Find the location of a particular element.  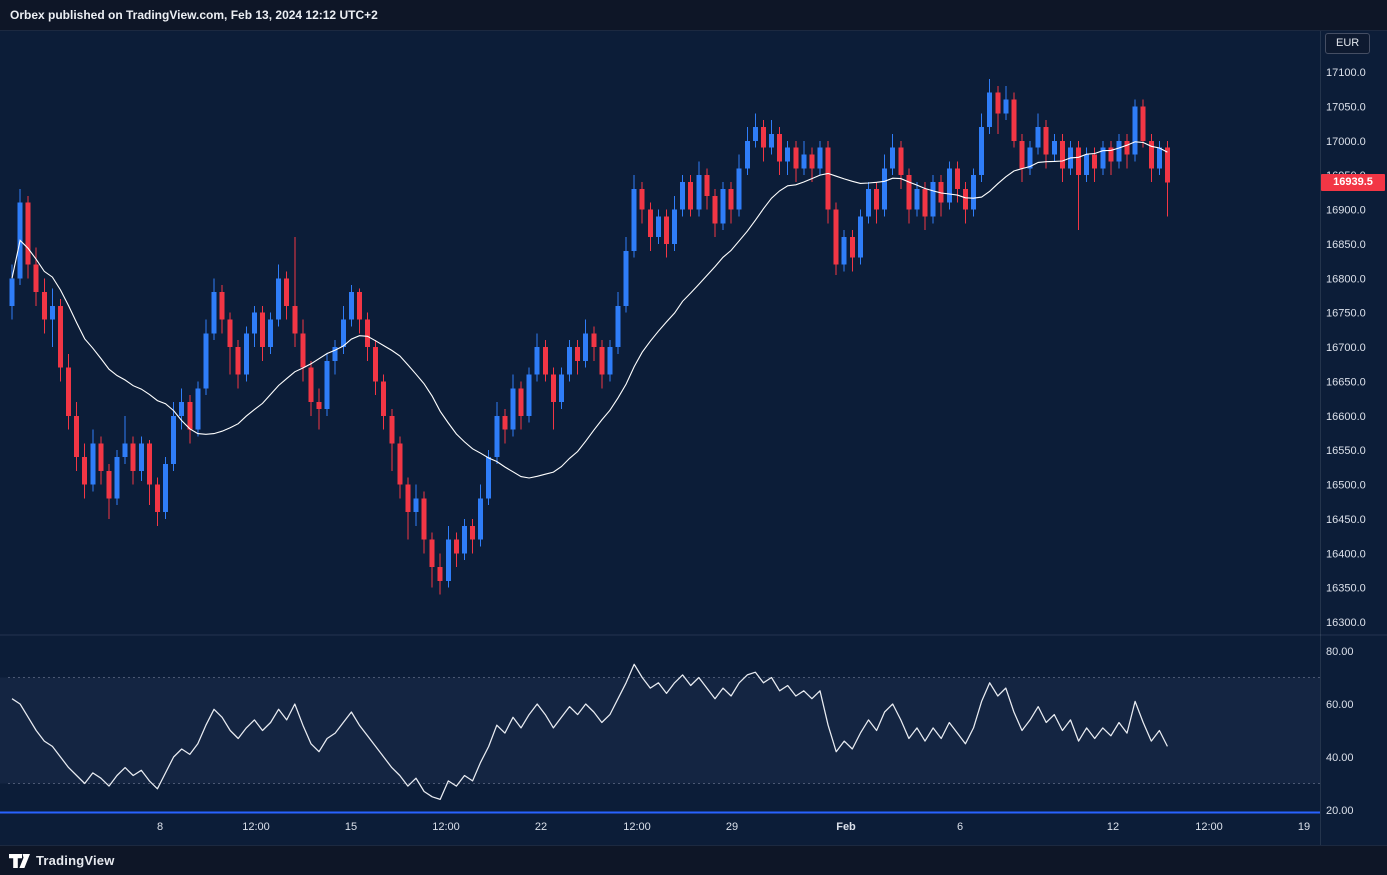

rsi-band is located at coordinates (660, 730).